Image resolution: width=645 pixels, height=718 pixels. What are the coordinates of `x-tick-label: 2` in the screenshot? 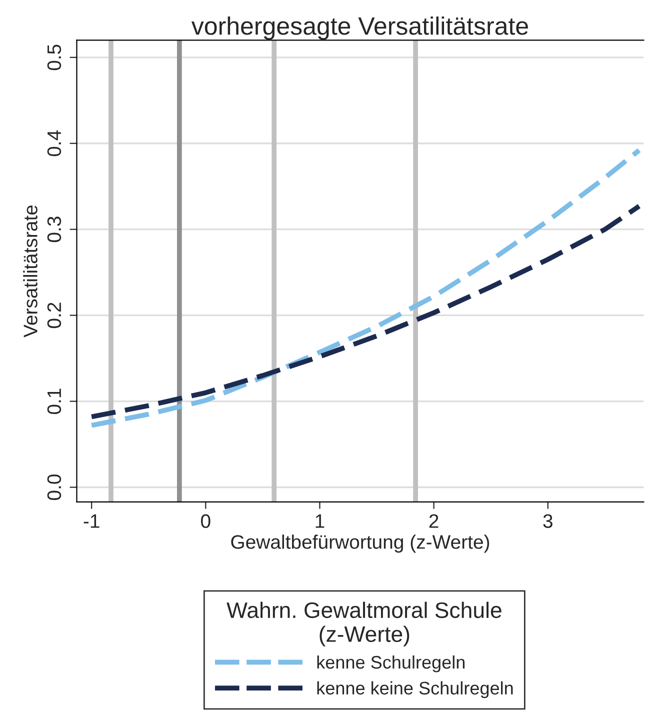 It's located at (433, 521).